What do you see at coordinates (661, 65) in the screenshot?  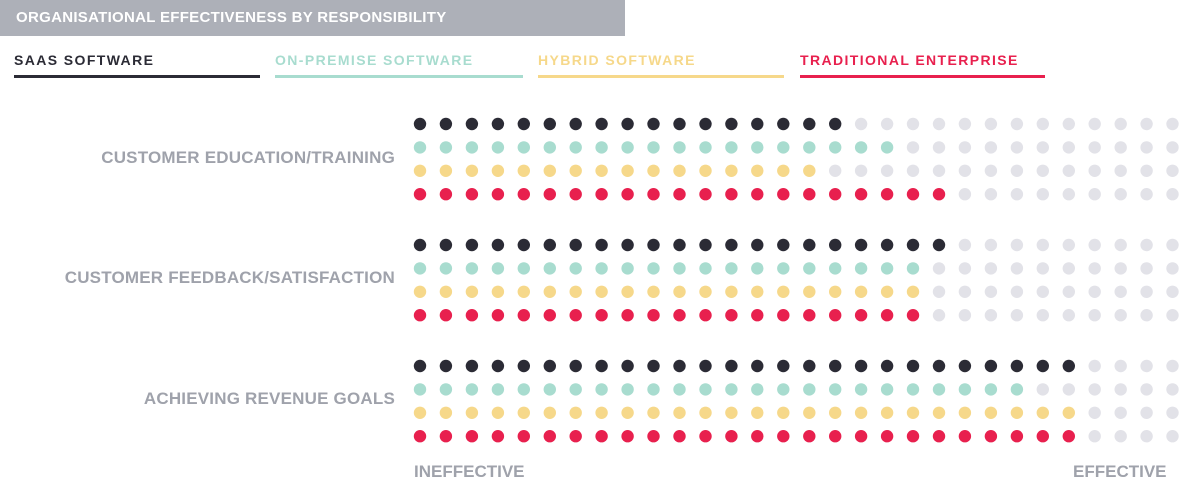 I see `legend-item-hybrid: HYBRID SOFTWARE` at bounding box center [661, 65].